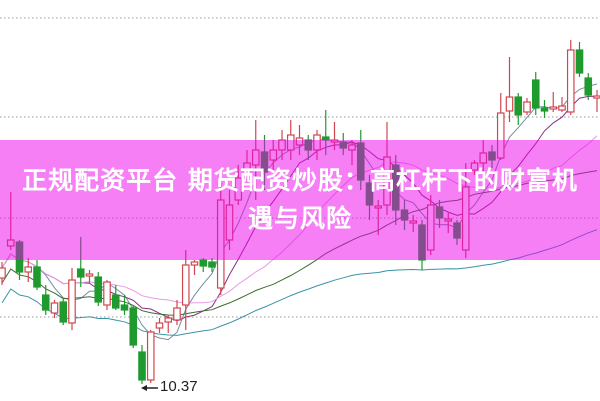 Image resolution: width=600 pixels, height=401 pixels. Describe the element at coordinates (299, 218) in the screenshot. I see `title-line-2: 遇与风险` at that location.